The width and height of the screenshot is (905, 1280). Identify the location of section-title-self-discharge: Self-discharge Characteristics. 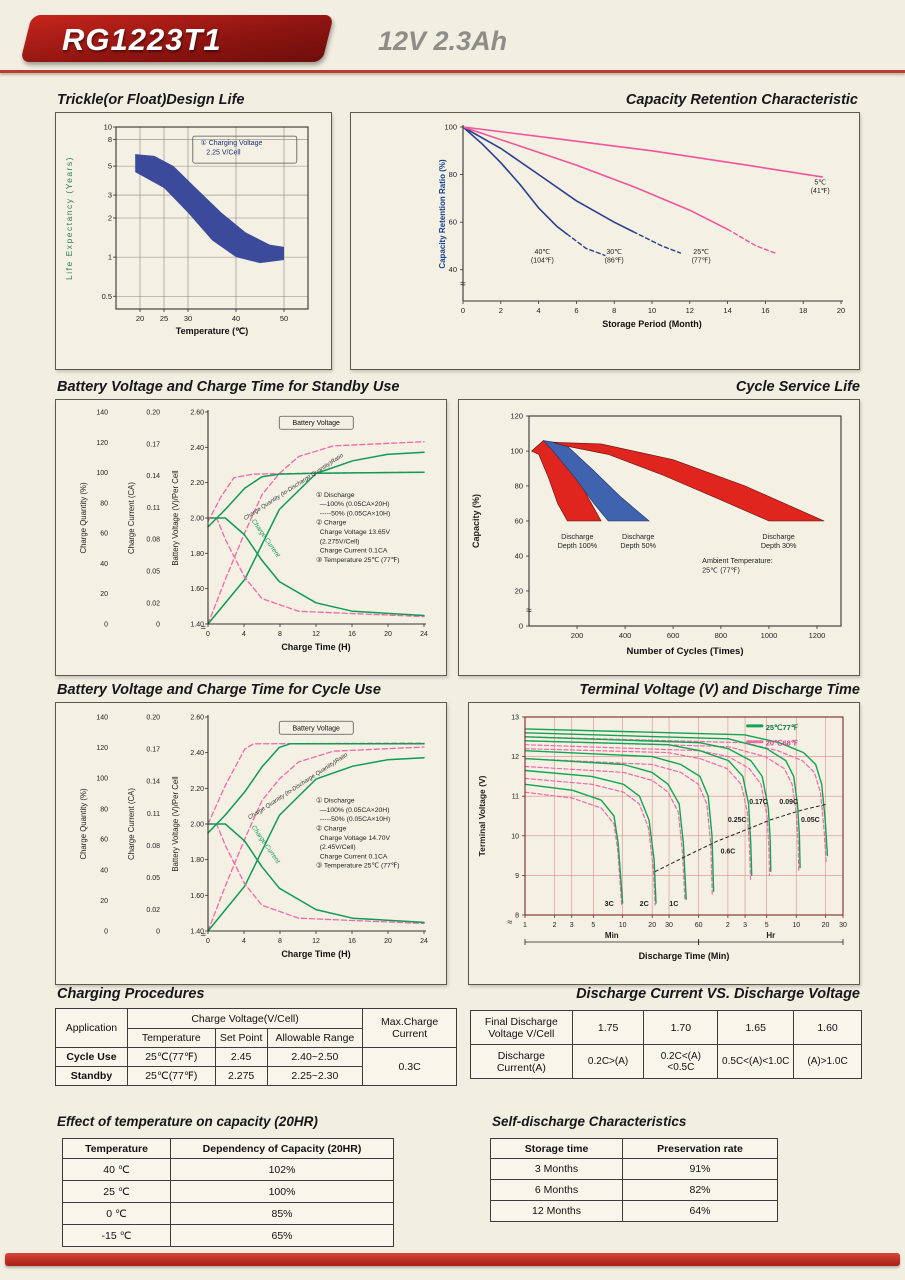
(589, 1121).